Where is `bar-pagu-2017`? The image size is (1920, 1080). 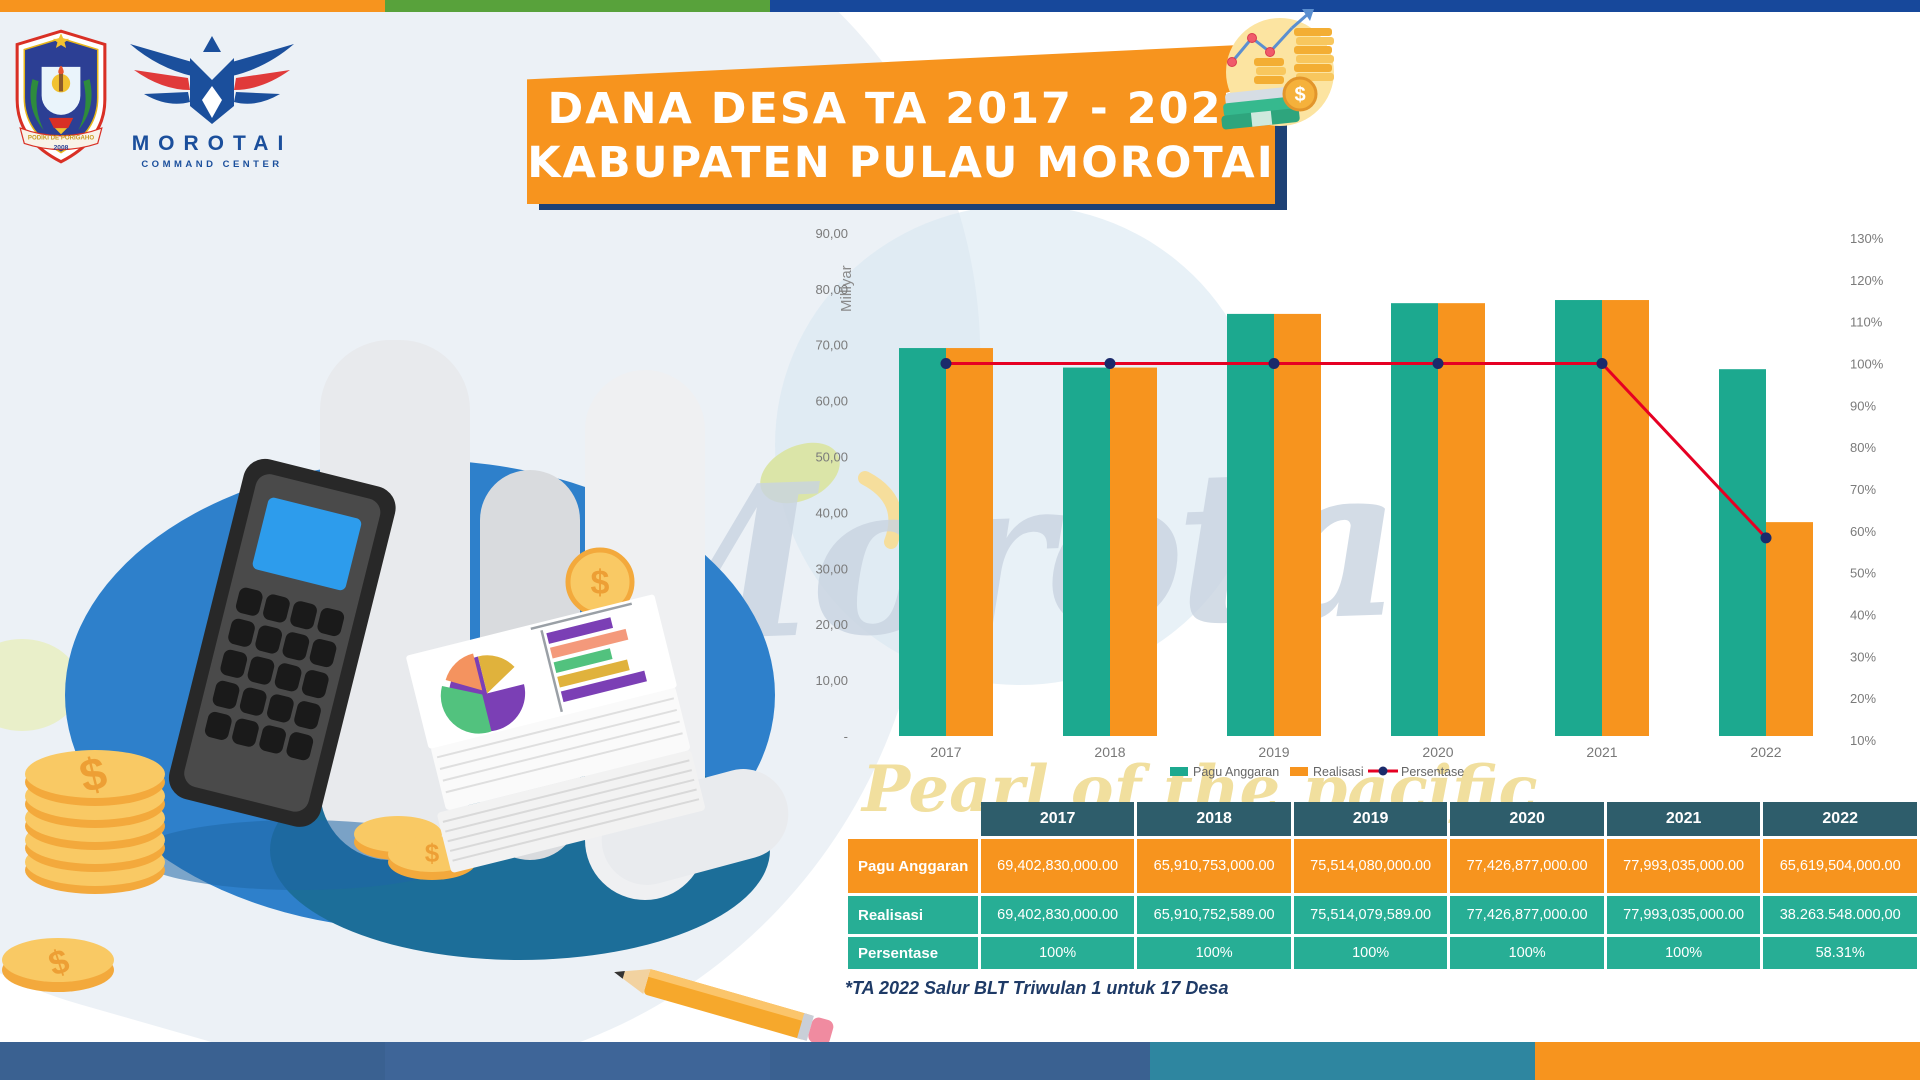 bar-pagu-2017 is located at coordinates (922, 542).